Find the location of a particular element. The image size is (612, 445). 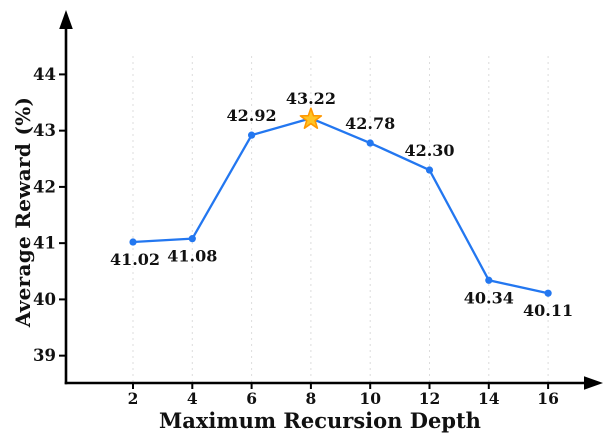

y-tick-label-41: 41 is located at coordinates (44, 243).